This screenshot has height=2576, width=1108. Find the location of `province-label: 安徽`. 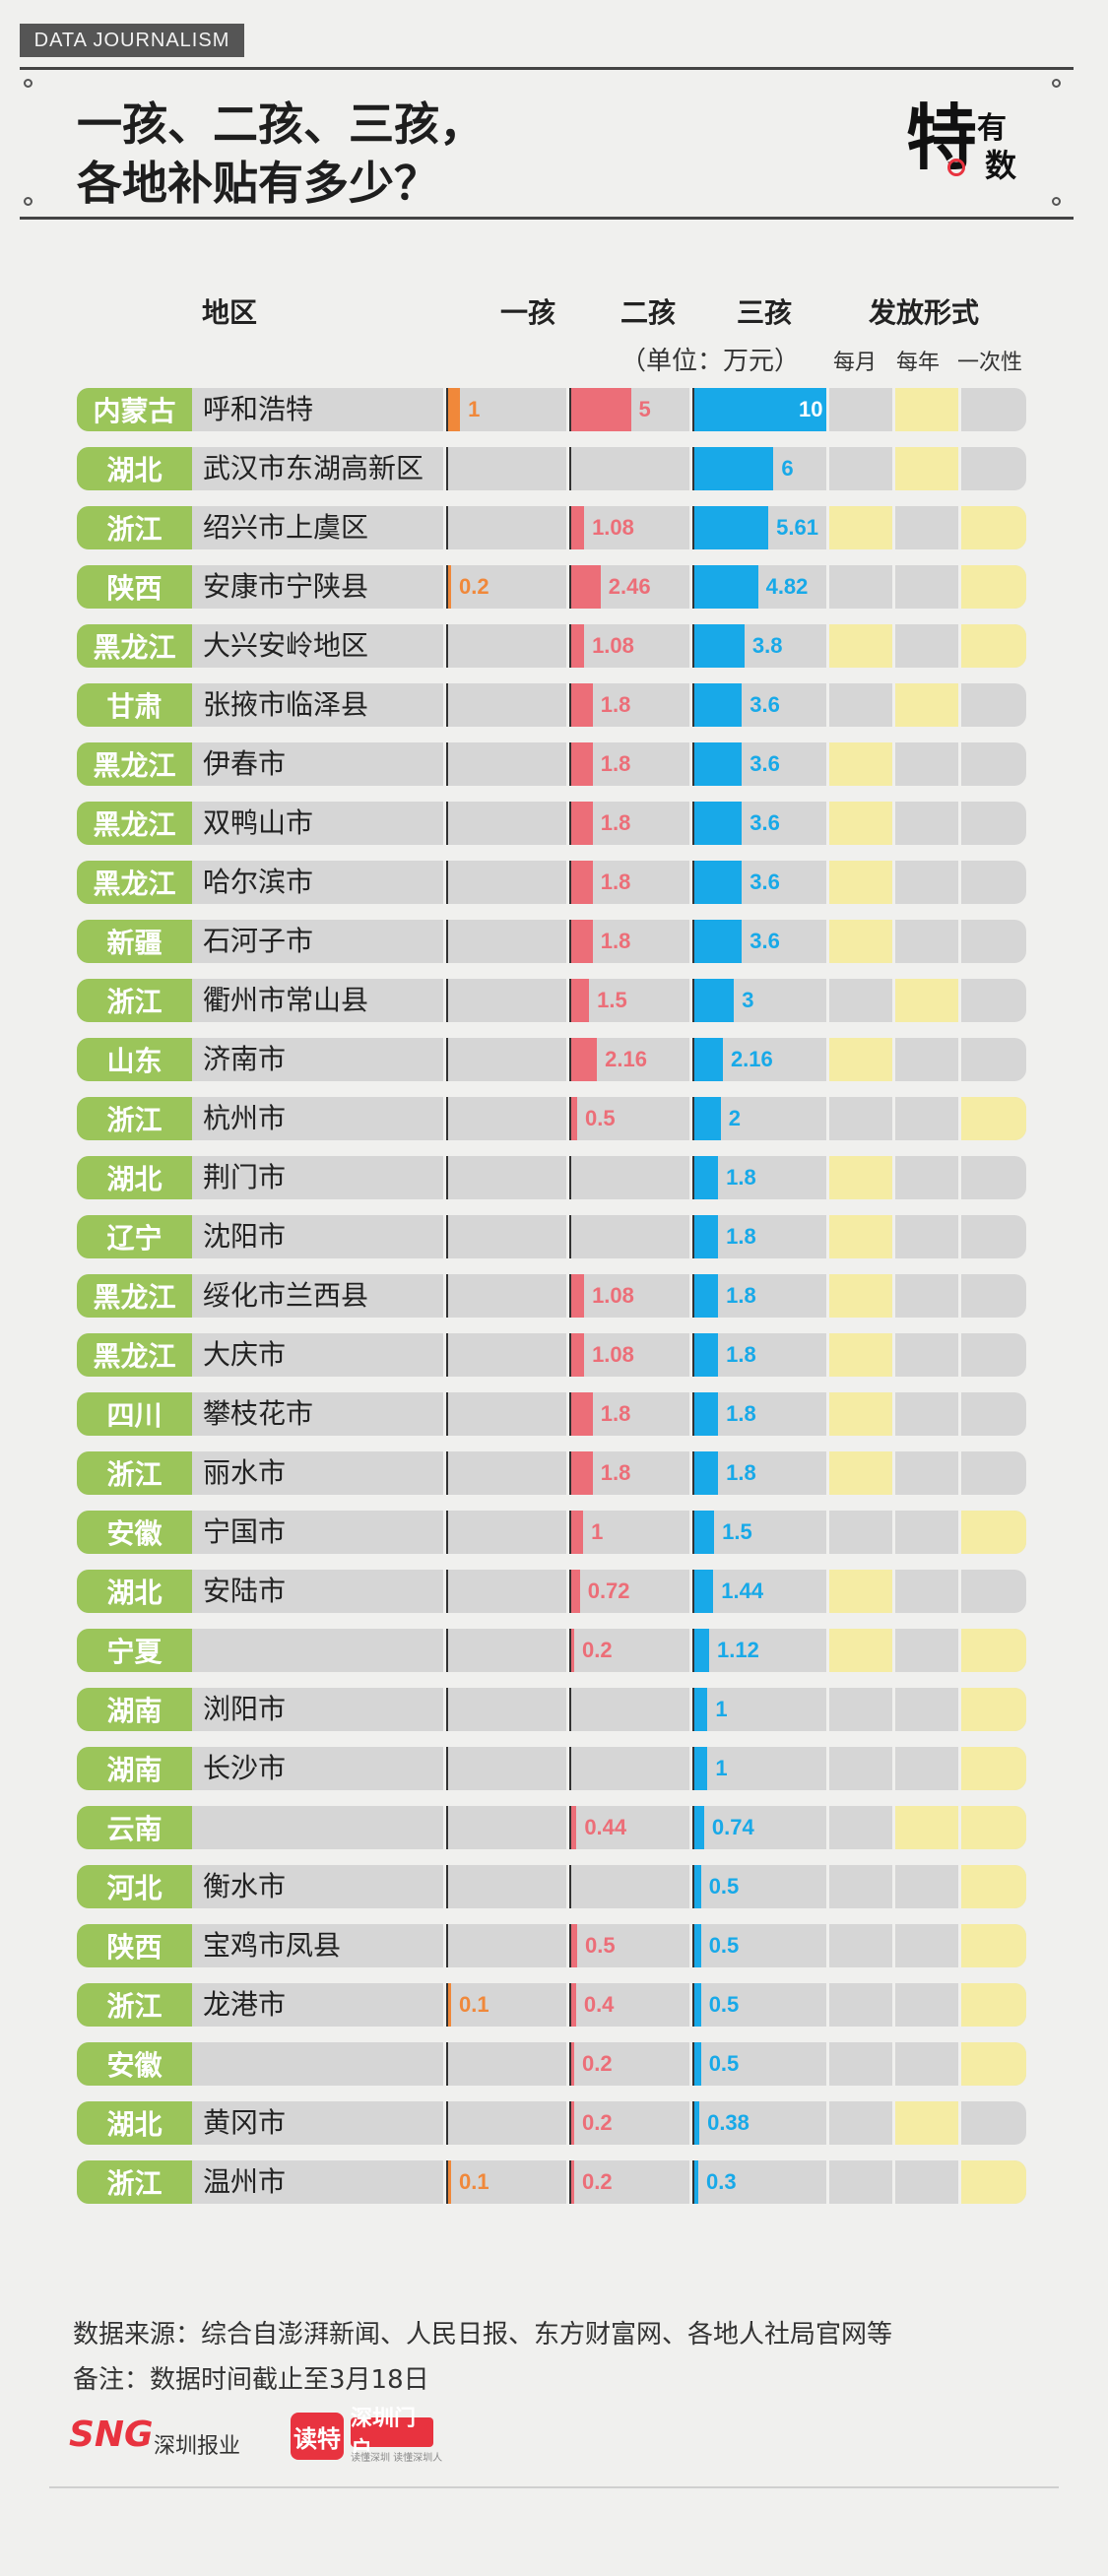

province-label: 安徽 is located at coordinates (135, 1532).